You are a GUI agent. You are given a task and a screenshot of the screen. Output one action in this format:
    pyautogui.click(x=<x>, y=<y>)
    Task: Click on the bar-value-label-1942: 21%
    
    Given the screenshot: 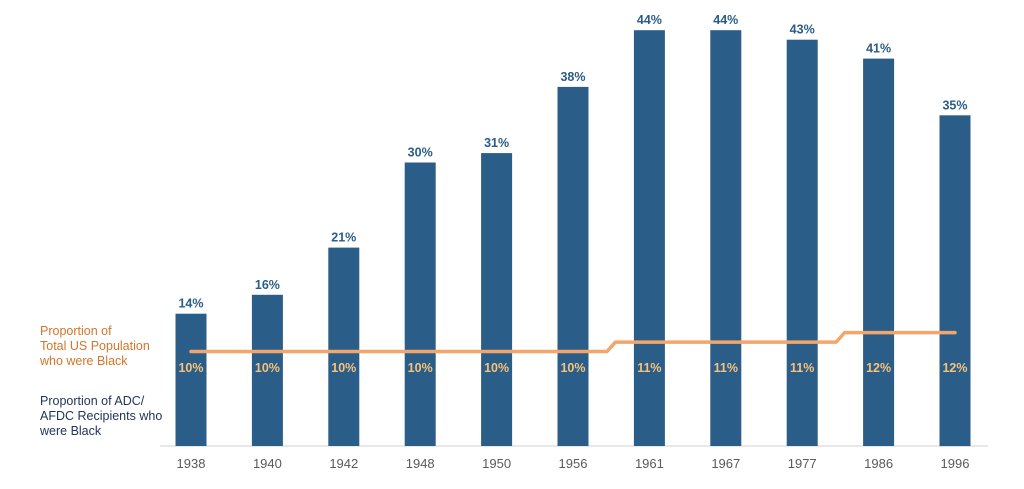 What is the action you would take?
    pyautogui.click(x=343, y=238)
    